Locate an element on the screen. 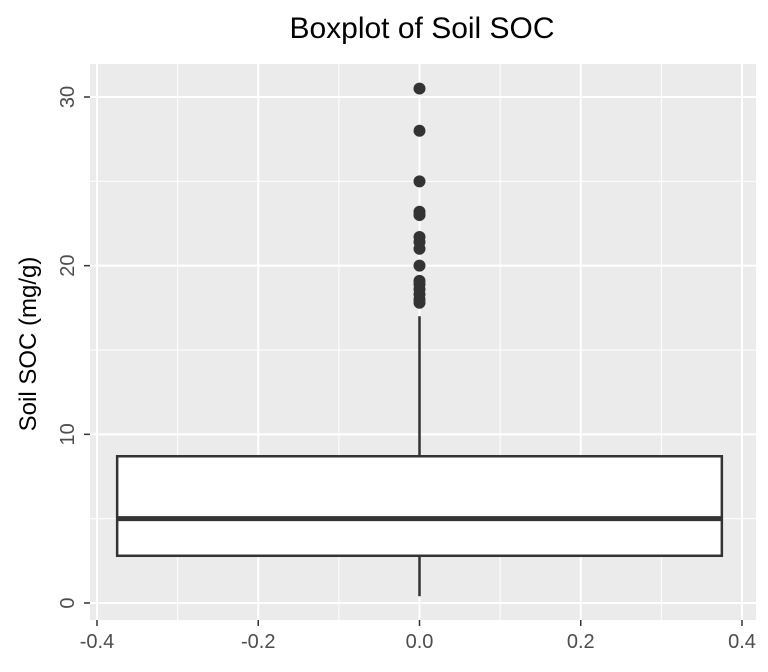 The width and height of the screenshot is (768, 672). chart-title: Boxplot of Soil SOC is located at coordinates (421, 28).